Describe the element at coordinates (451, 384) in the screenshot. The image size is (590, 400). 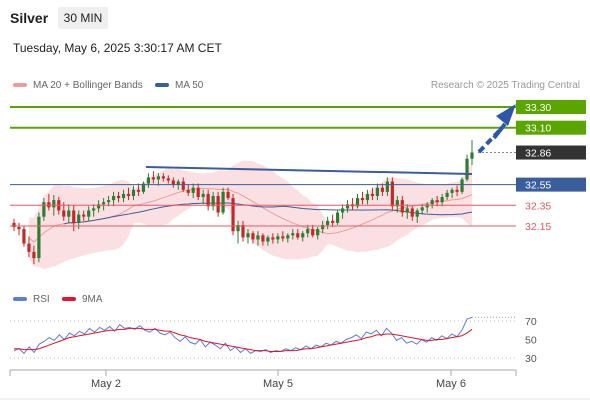
I see `x-tick-label: May 6` at that location.